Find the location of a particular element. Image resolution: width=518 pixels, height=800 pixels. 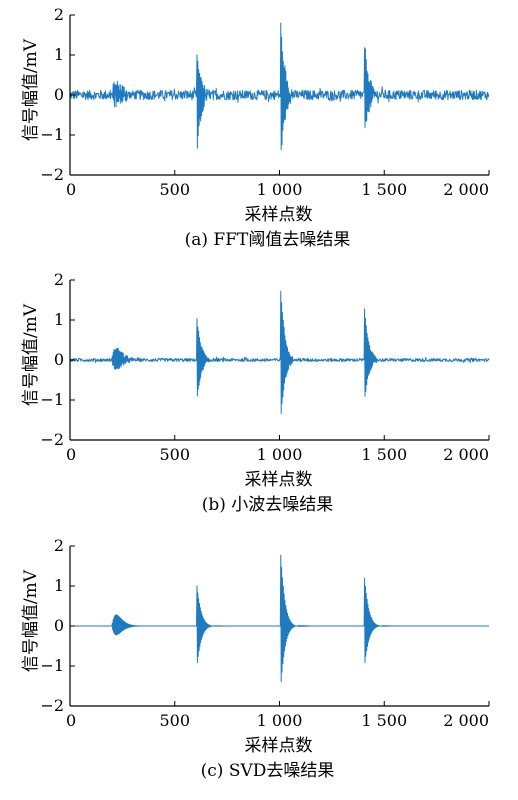

panel-caption: (a) FFT阈值去噪结果 is located at coordinates (268, 240).